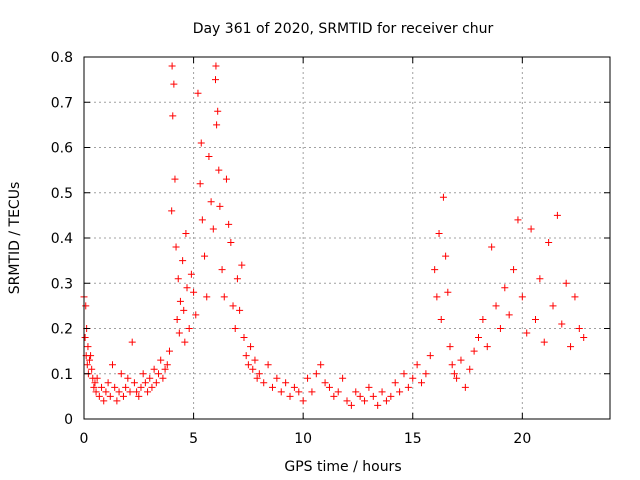 The height and width of the screenshot is (480, 640). I want to click on y-tick-label: 0.7, so click(62, 103).